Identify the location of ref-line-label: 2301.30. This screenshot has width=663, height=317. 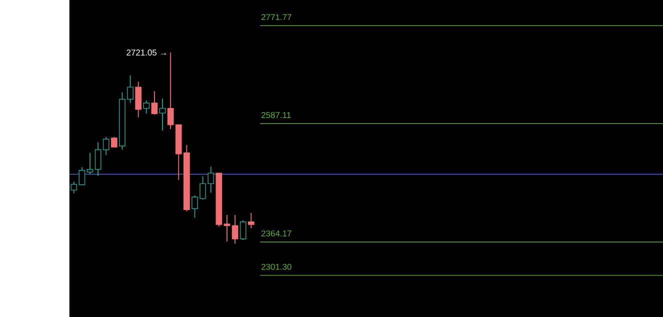
(277, 267).